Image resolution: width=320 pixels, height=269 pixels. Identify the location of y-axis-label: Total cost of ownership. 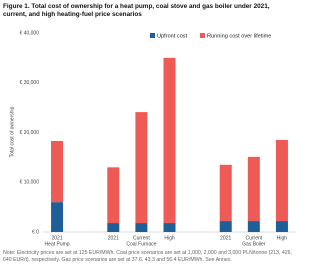
(12, 131).